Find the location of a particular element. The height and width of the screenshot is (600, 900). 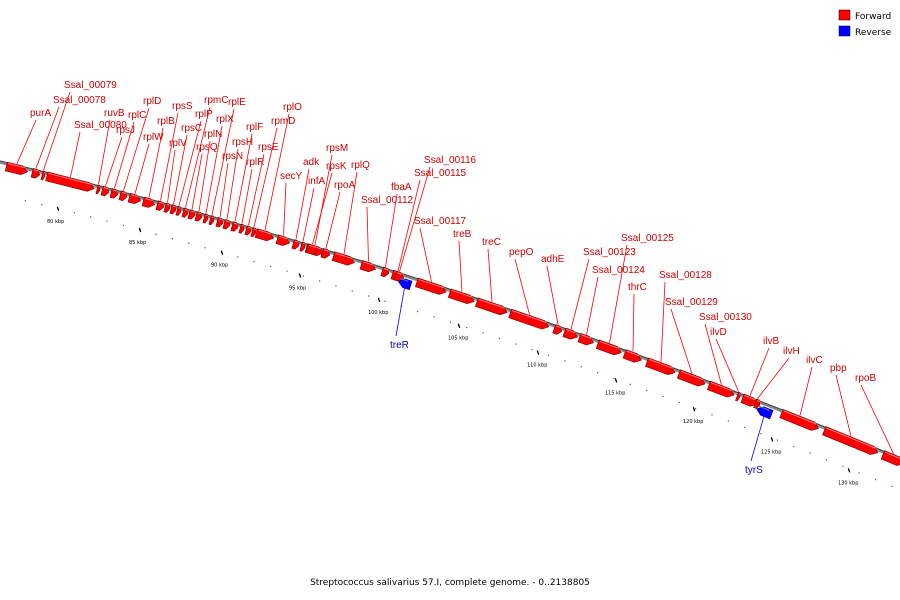

gene-label-rpse: rpsE is located at coordinates (268, 147).